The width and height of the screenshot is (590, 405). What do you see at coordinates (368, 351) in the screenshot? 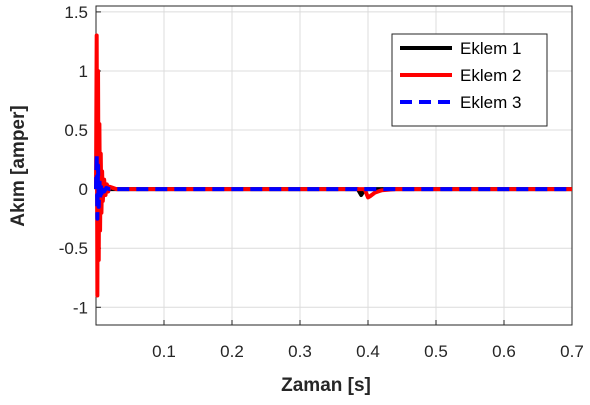
I see `x-tick-label: 0.4` at bounding box center [368, 351].